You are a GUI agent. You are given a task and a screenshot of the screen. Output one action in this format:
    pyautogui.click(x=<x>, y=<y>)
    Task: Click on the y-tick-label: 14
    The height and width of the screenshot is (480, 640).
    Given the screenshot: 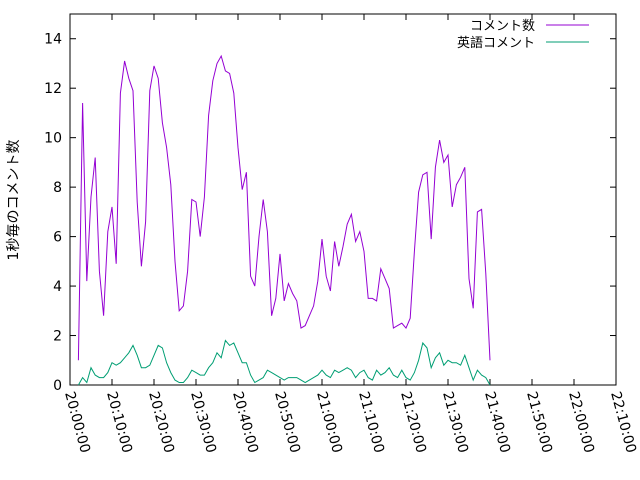 What is the action you would take?
    pyautogui.click(x=53, y=40)
    